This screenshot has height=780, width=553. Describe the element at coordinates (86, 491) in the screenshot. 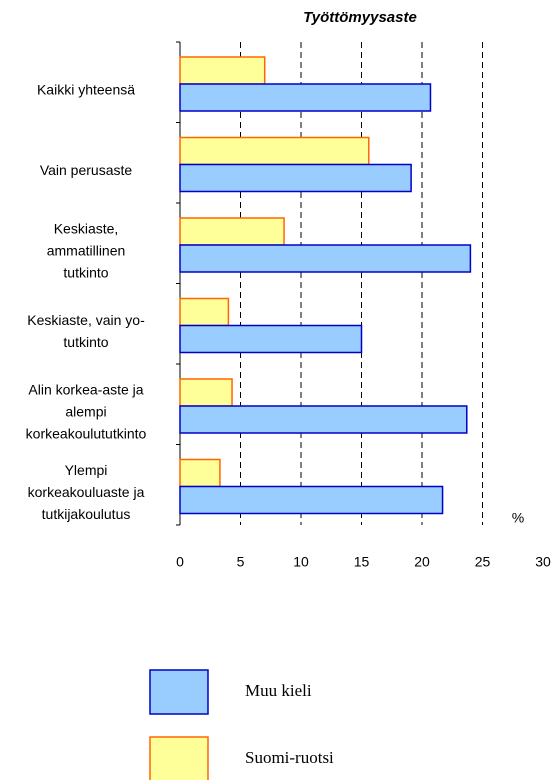

I see `y-tick-label: Ylempi korkeakouluaste ja tutkijakoulutus` at that location.